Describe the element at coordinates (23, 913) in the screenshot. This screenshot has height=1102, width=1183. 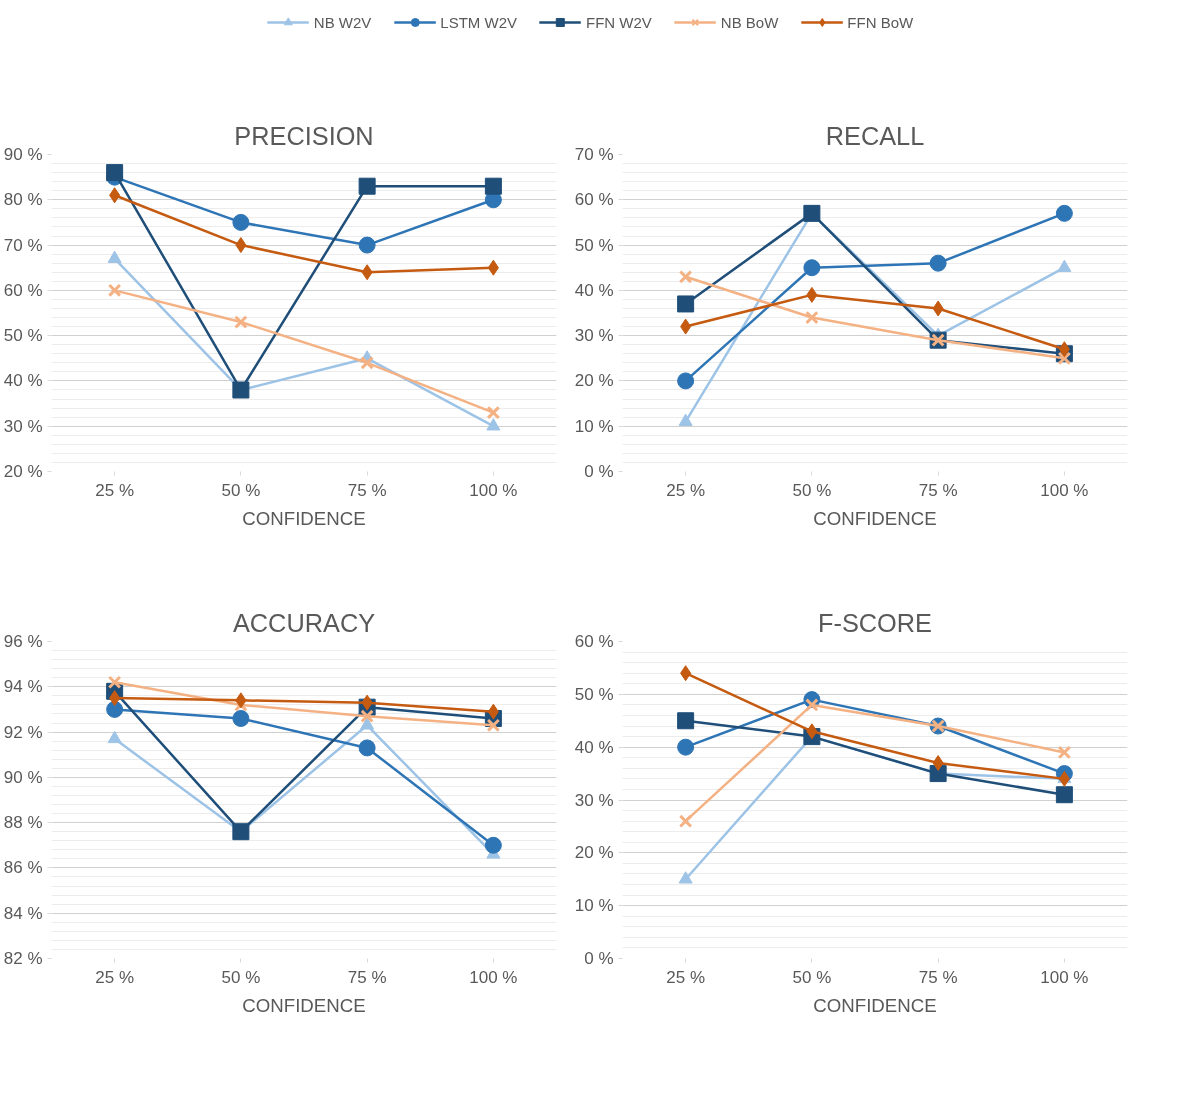
I see `y-tick-label: 84 %` at that location.